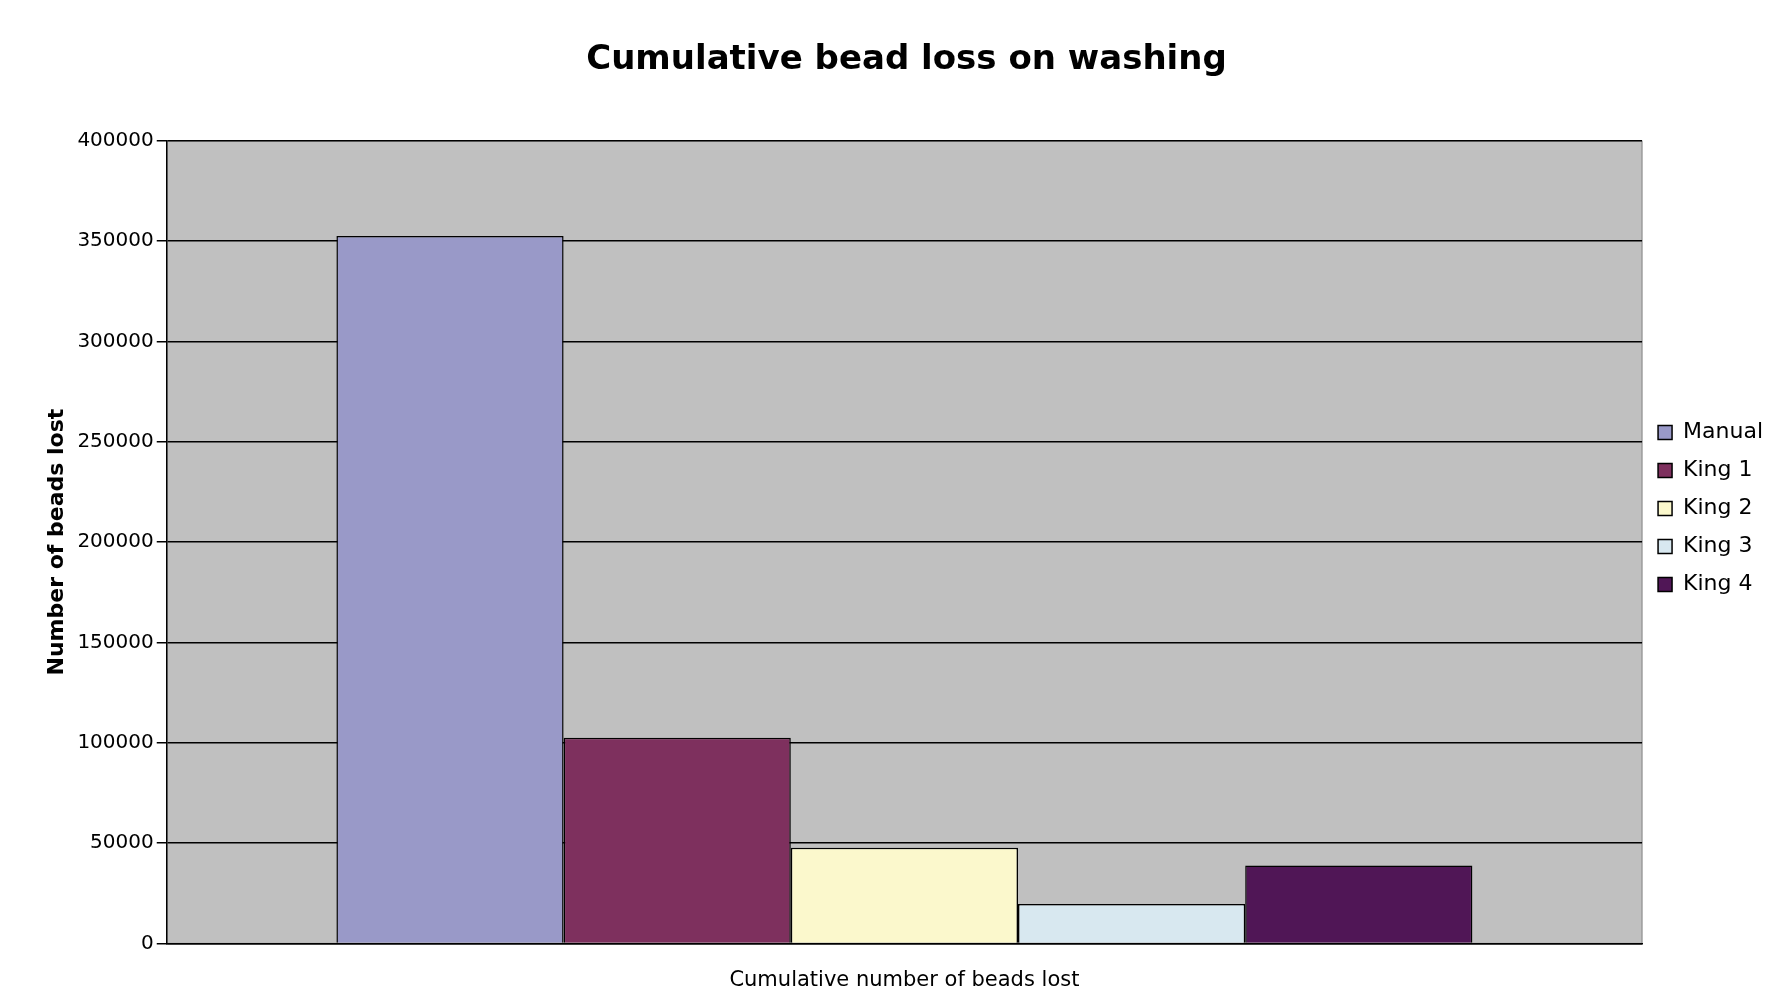 This screenshot has height=1007, width=1783. Describe the element at coordinates (115, 540) in the screenshot. I see `y-tick-label: 200000` at that location.